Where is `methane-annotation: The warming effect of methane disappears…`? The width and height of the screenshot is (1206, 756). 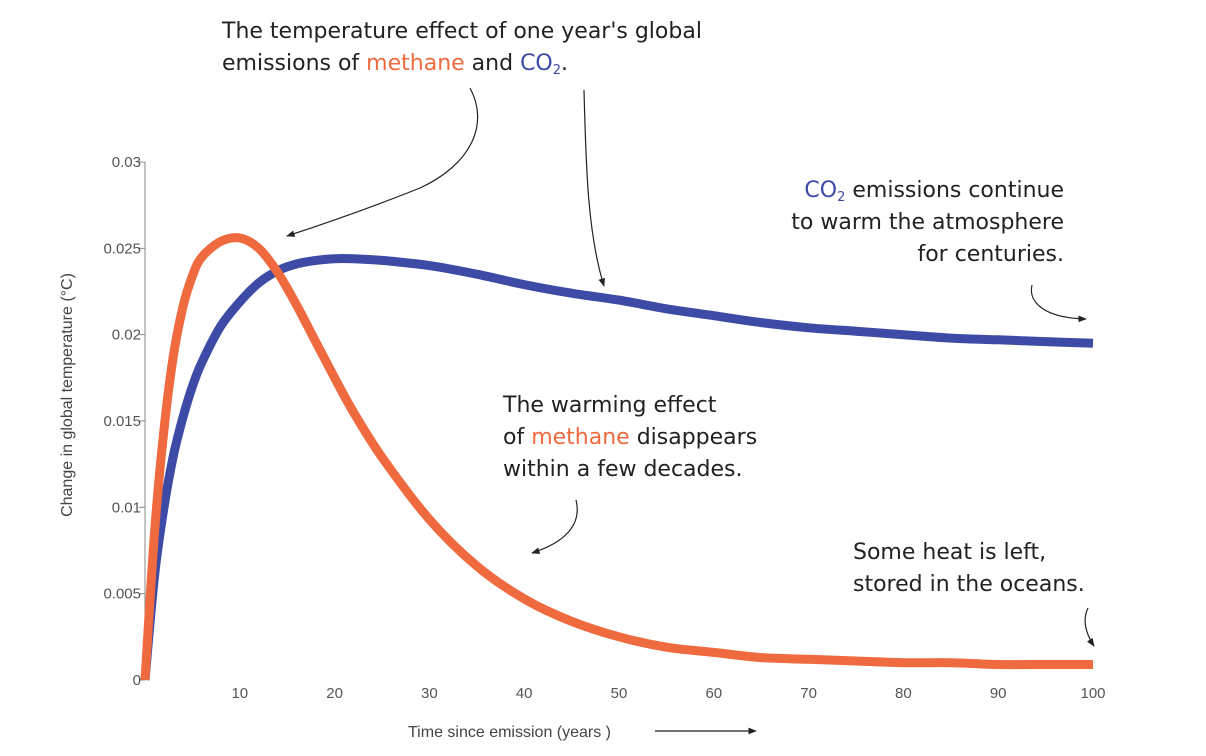
methane-annotation: The warming effect of methane disappears… is located at coordinates (630, 438).